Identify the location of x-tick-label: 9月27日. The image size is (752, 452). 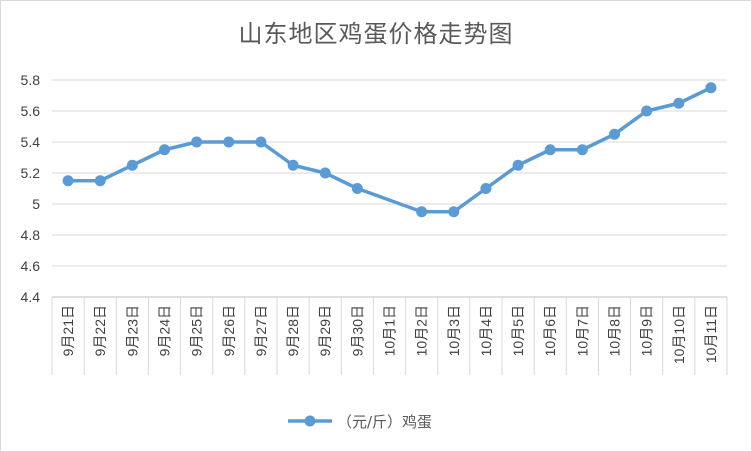
(261, 330).